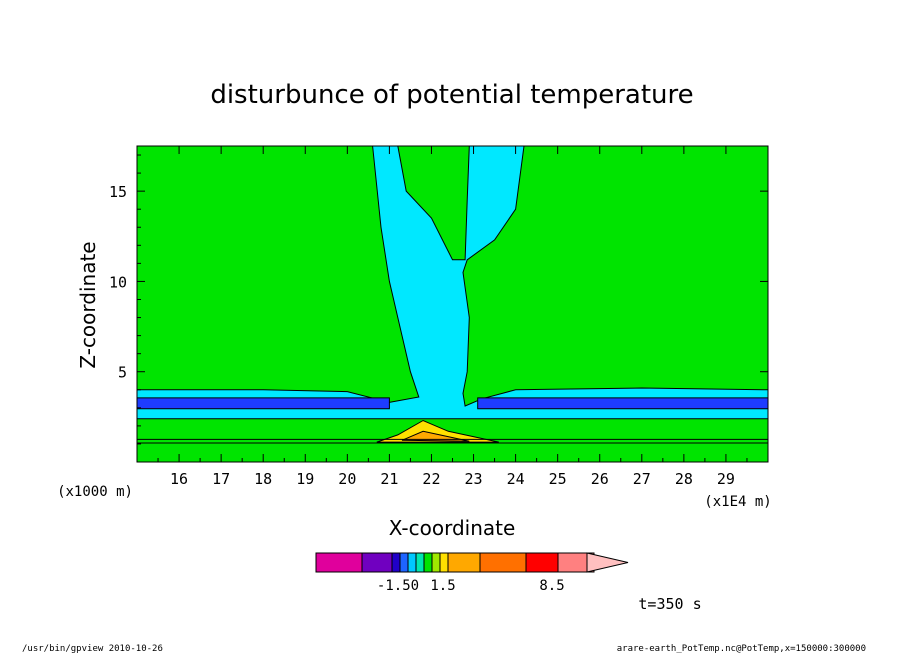 This screenshot has height=654, width=904. What do you see at coordinates (607, 562) in the screenshot?
I see `colorbar-tip` at bounding box center [607, 562].